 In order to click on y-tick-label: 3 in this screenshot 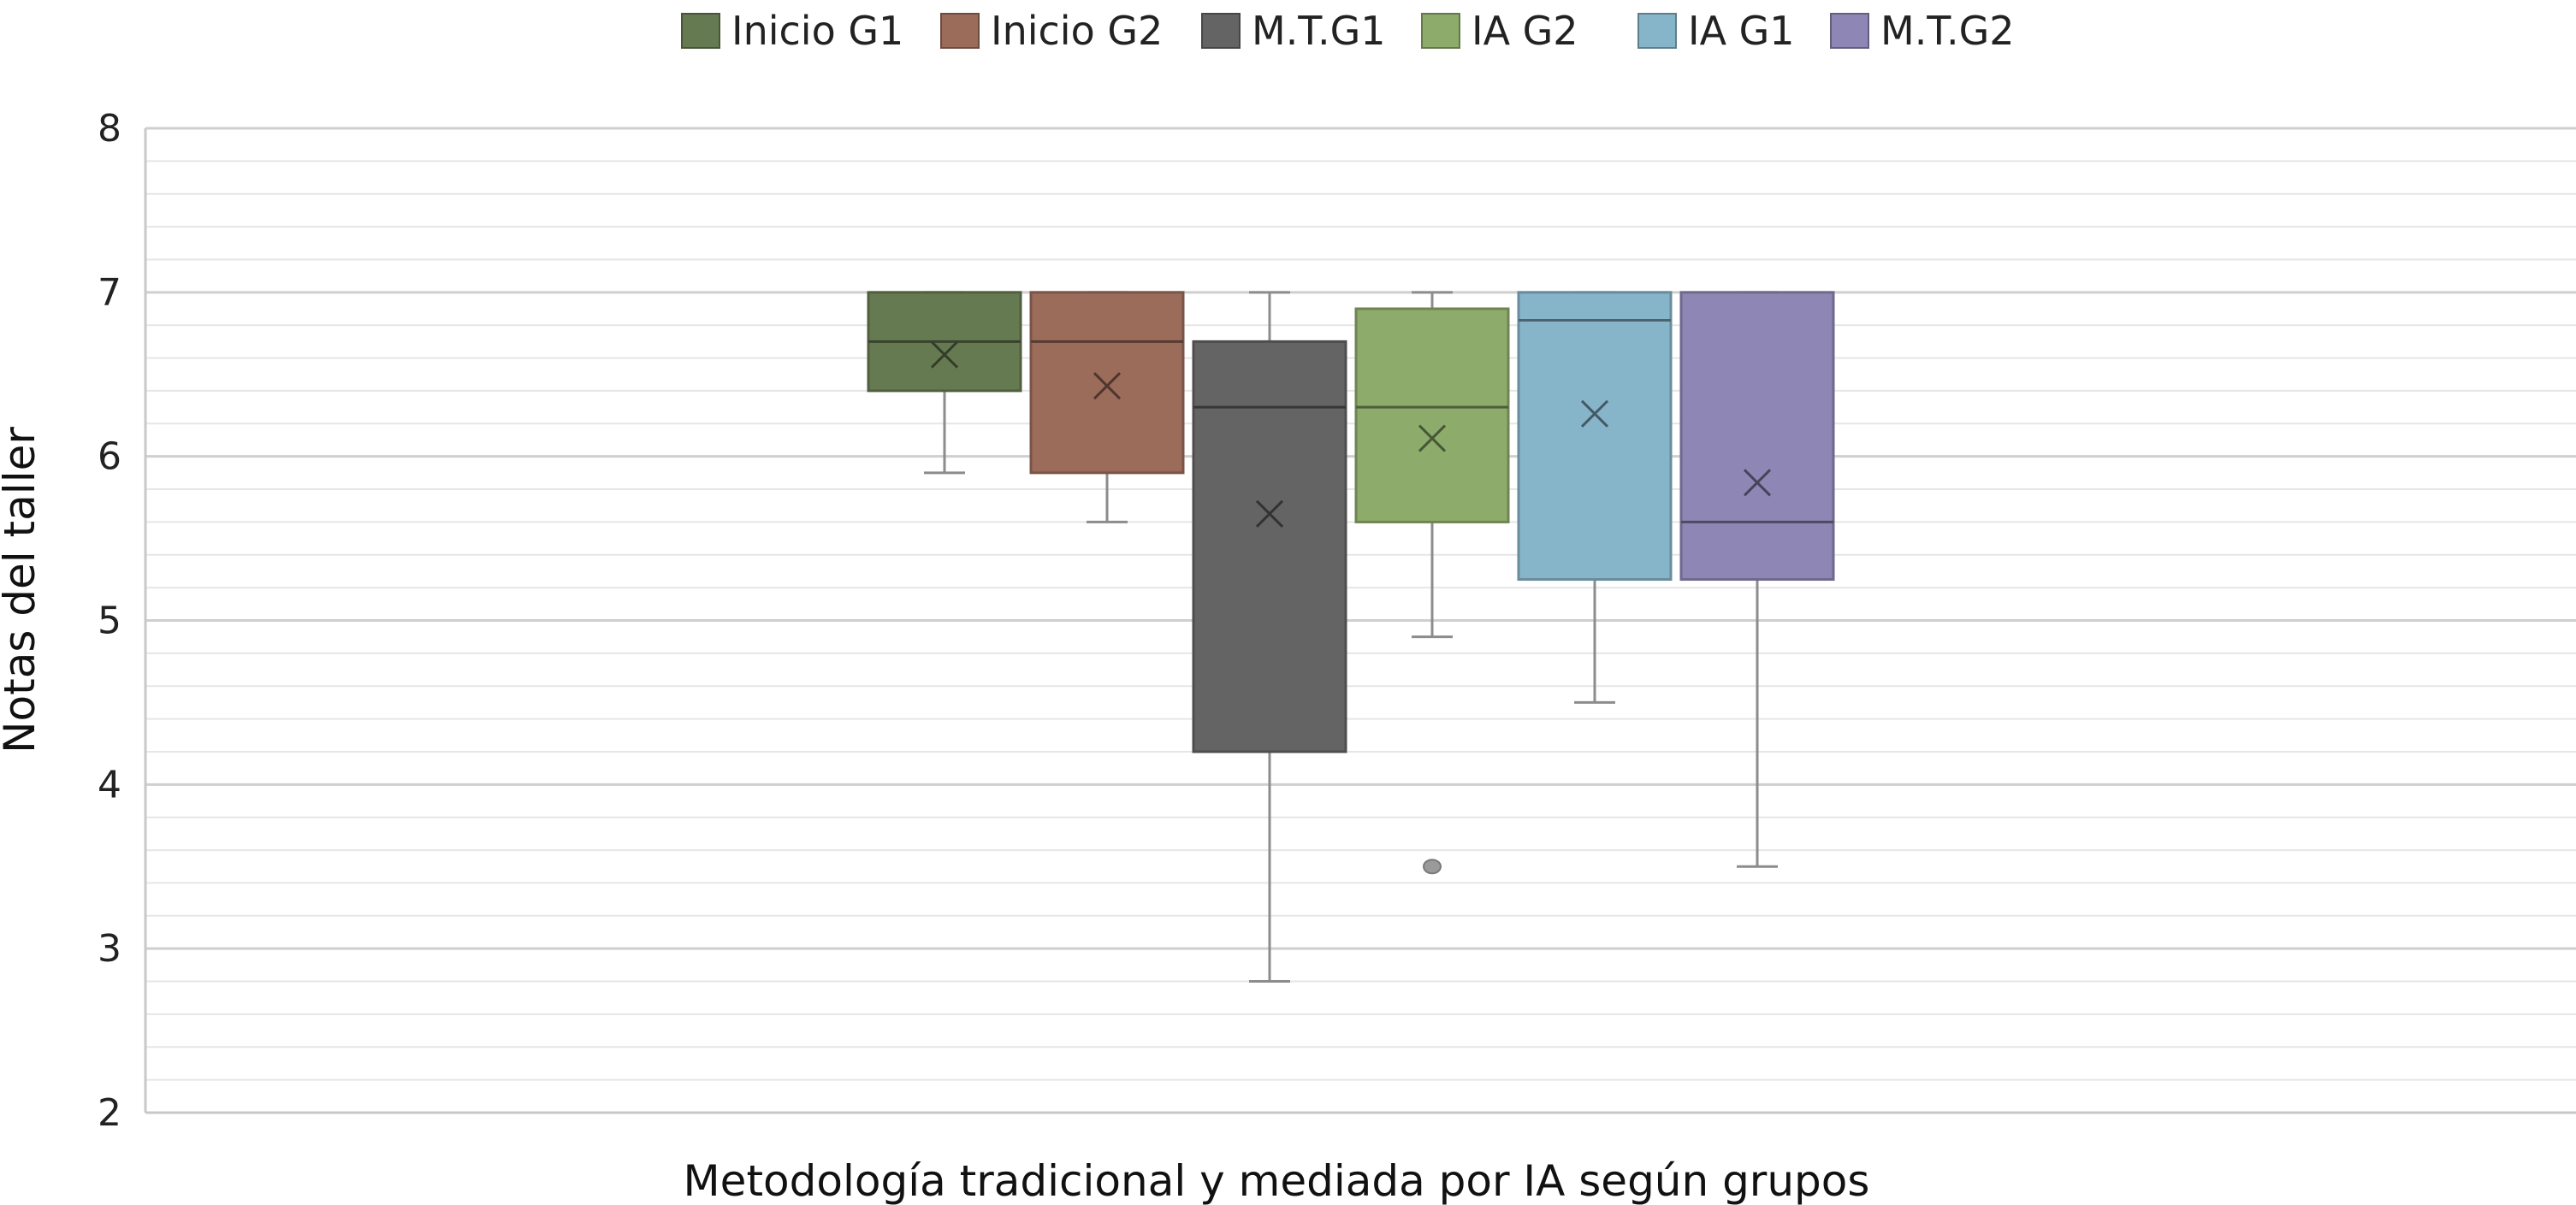, I will do `click(109, 949)`.